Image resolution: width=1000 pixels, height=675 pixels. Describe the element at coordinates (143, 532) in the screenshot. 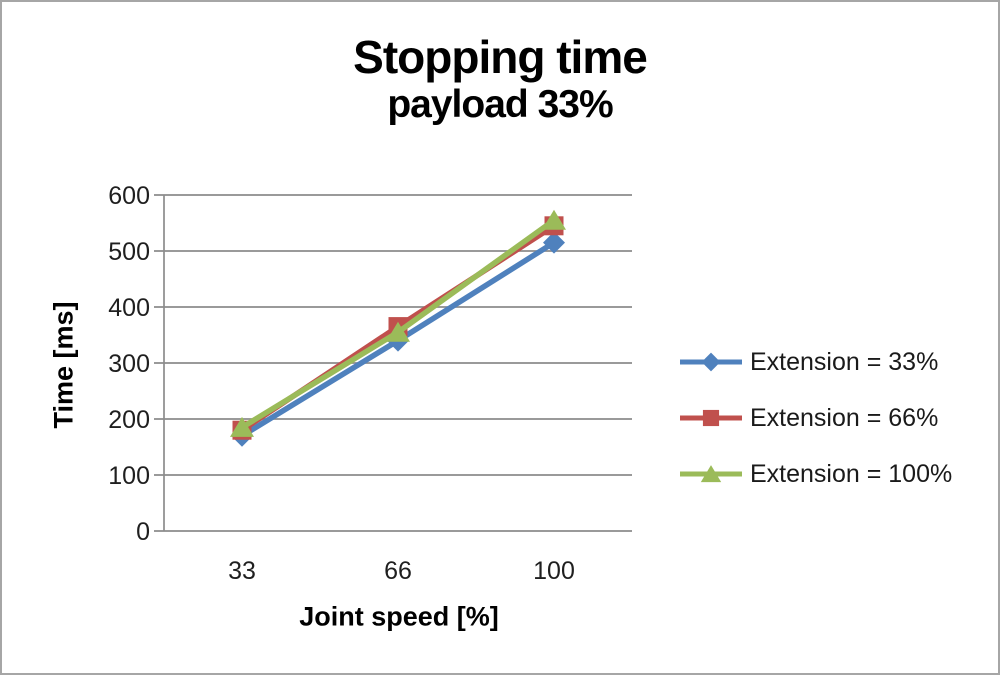

I see `y-tick-label: 0` at that location.